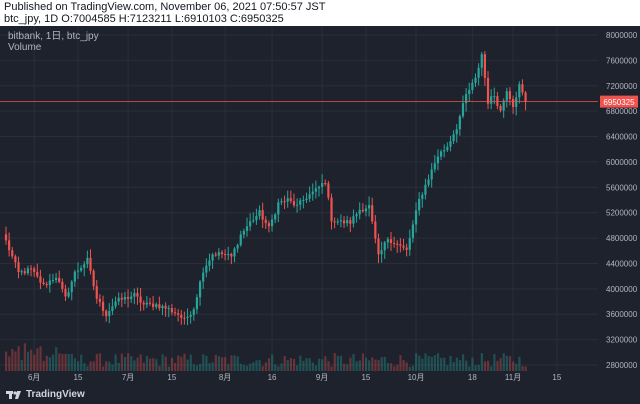 This screenshot has height=404, width=640. Describe the element at coordinates (225, 377) in the screenshot. I see `x-tick-label: 8月` at that location.